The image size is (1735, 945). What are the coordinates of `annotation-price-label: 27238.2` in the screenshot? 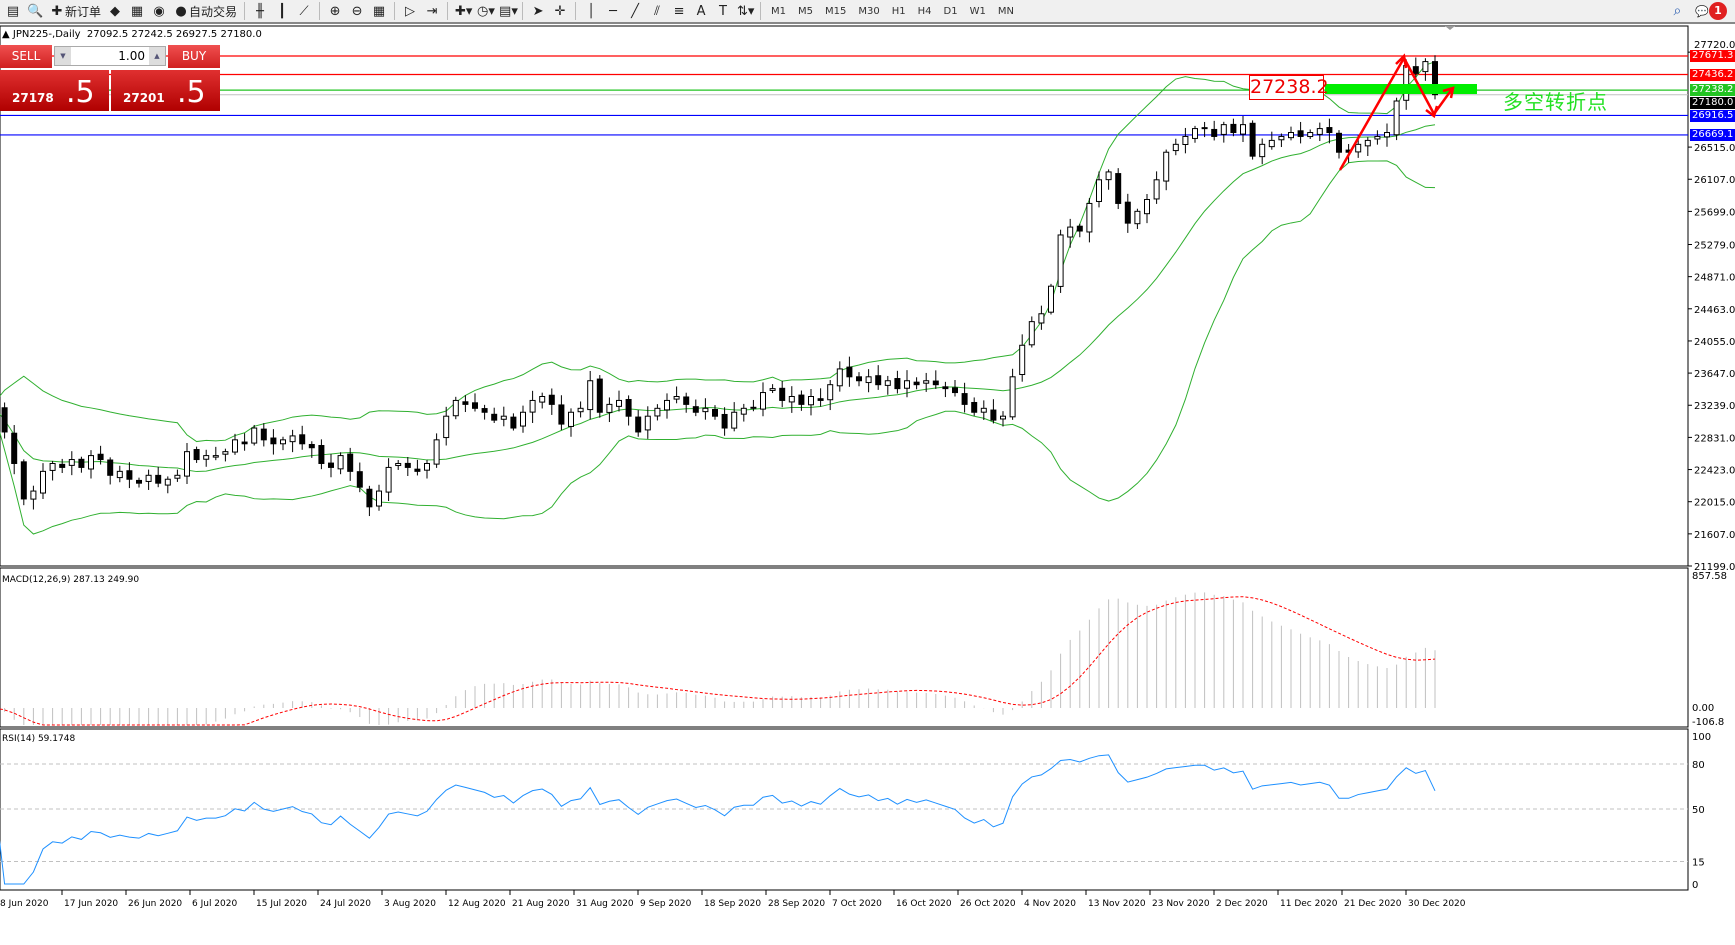 It's located at (1289, 87).